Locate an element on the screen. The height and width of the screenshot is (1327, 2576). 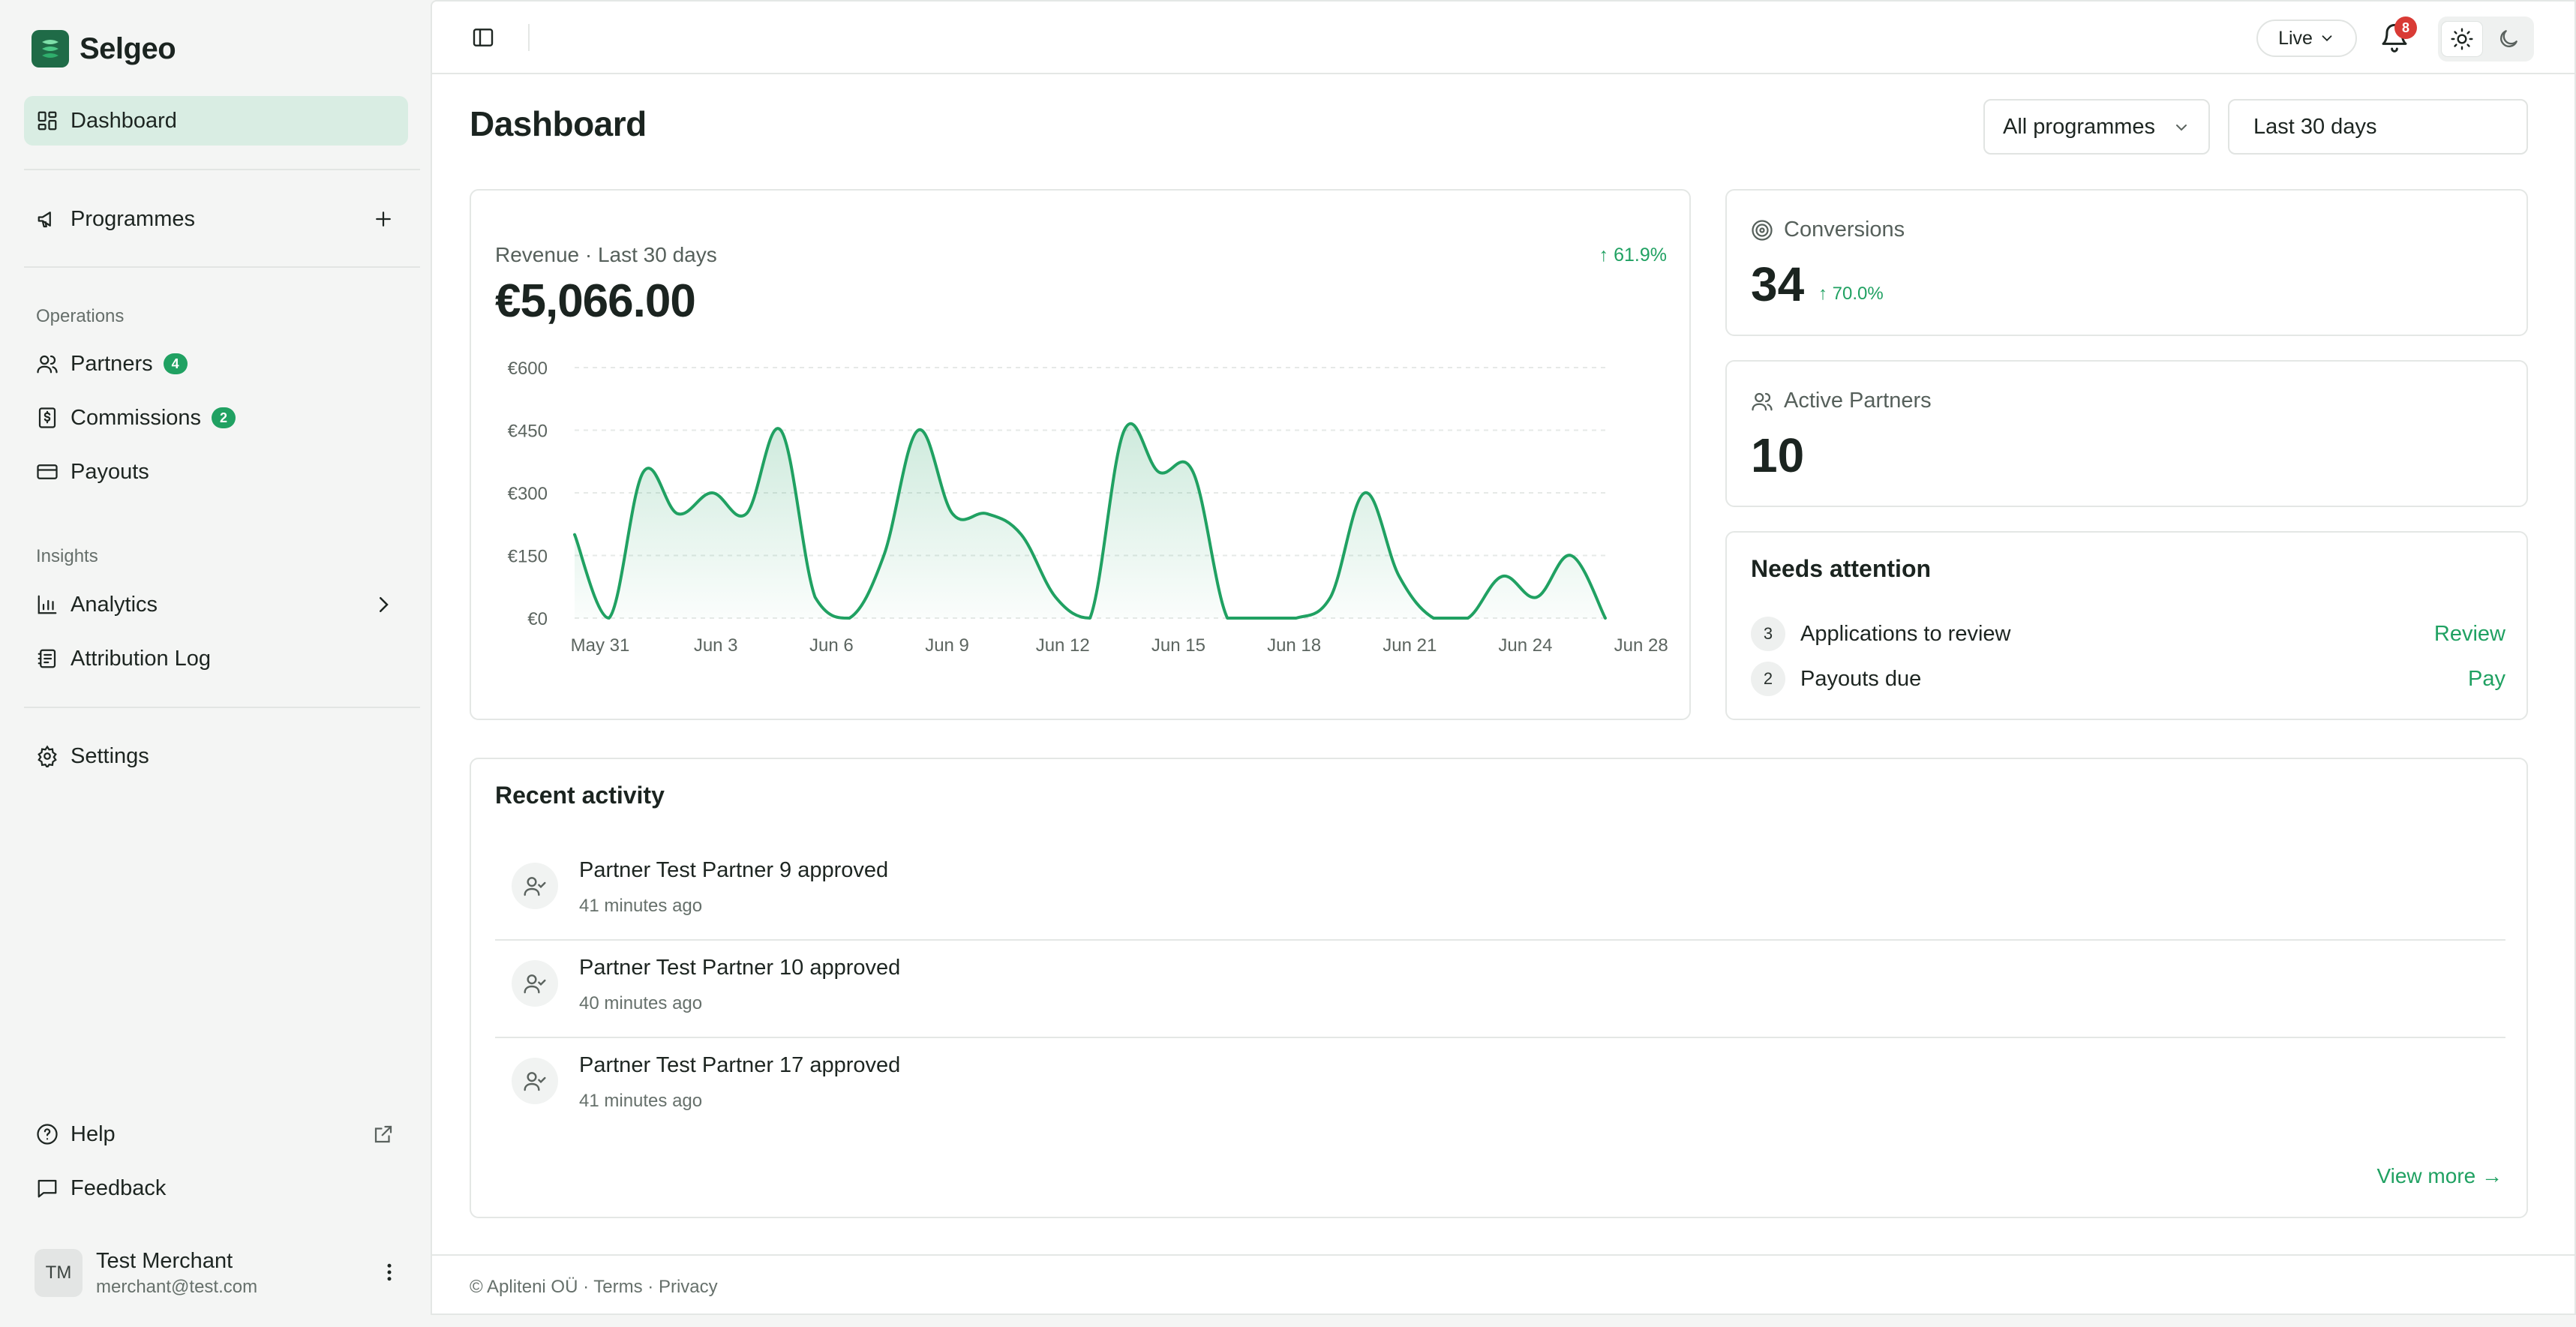
sidebar-item-label: Dashboard is located at coordinates (124, 120).